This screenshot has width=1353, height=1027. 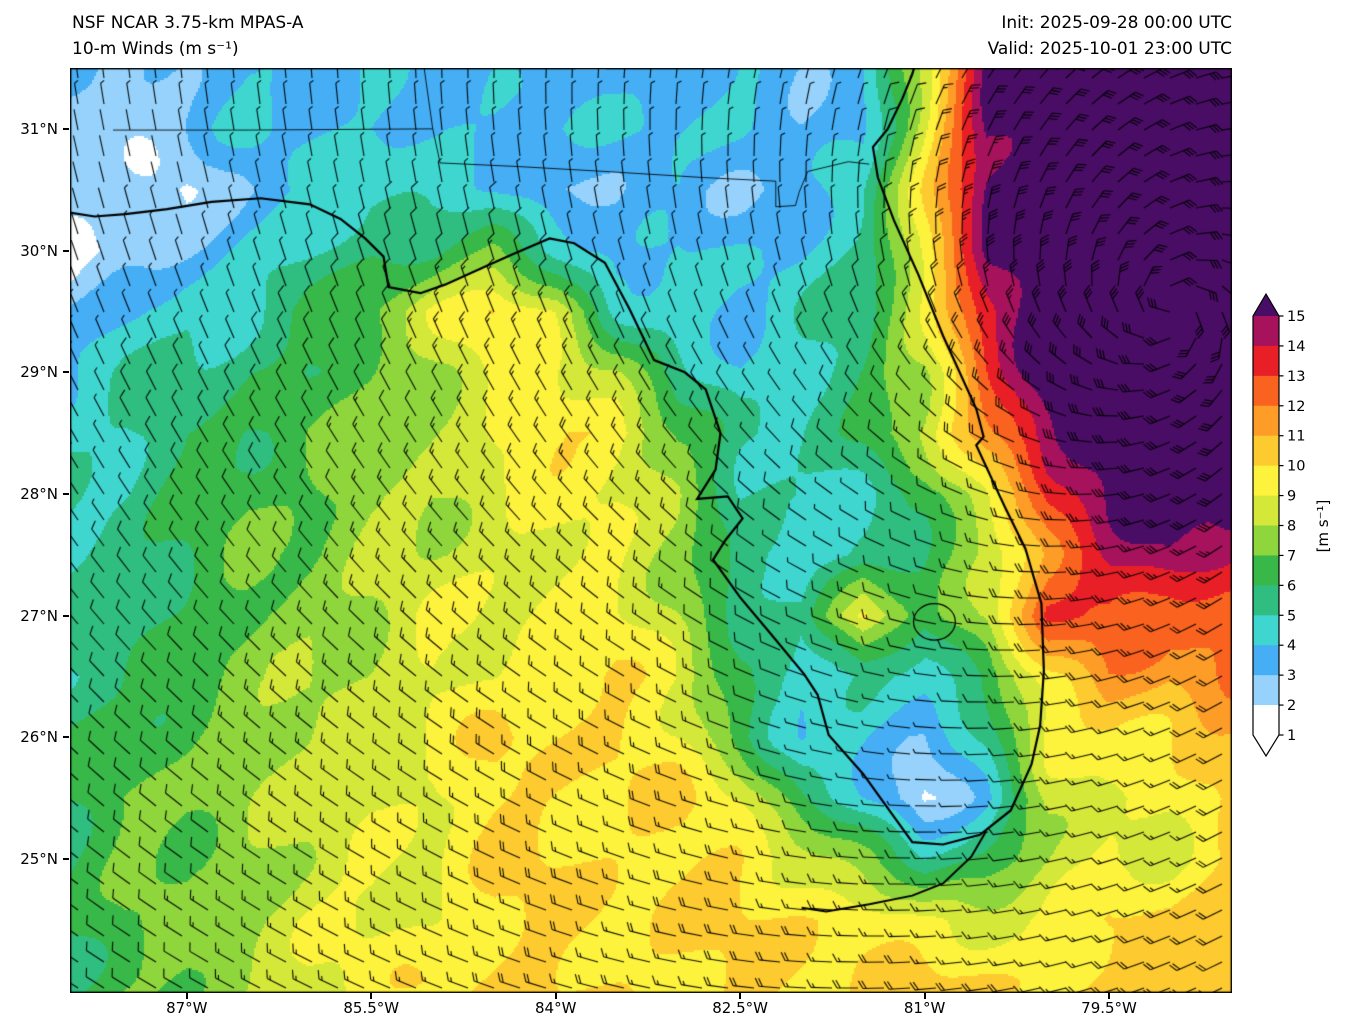 What do you see at coordinates (924, 1008) in the screenshot?
I see `x-tick-label: 81°W` at bounding box center [924, 1008].